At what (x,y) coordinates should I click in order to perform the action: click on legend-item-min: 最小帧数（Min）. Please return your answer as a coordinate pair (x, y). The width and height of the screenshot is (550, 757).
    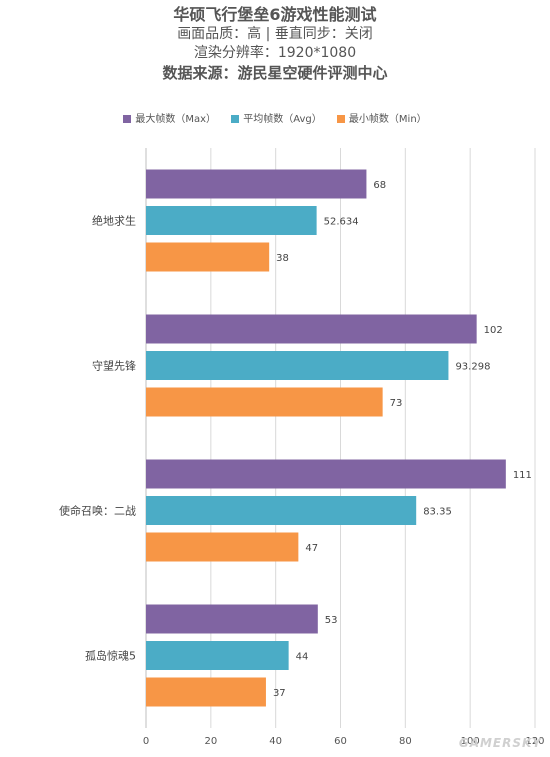
    Looking at the image, I should click on (381, 117).